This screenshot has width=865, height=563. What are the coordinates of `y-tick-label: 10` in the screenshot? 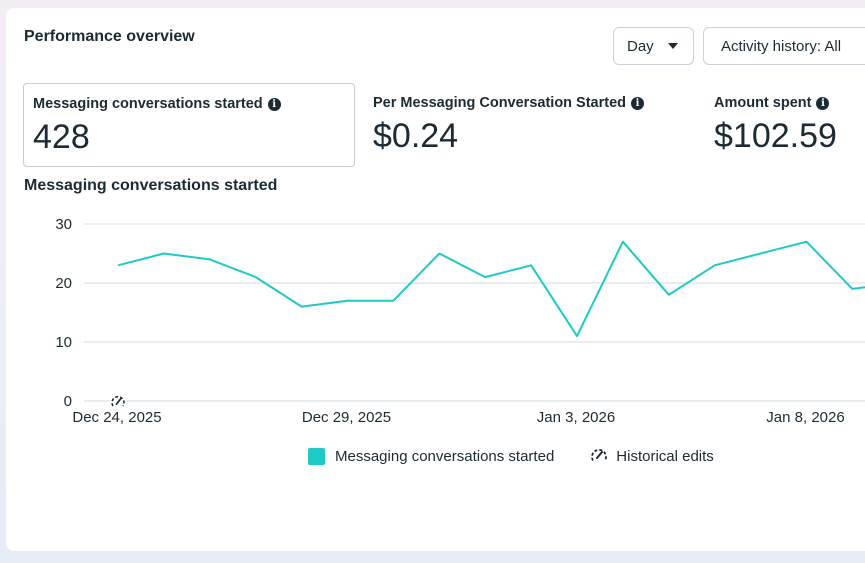 It's located at (63, 342).